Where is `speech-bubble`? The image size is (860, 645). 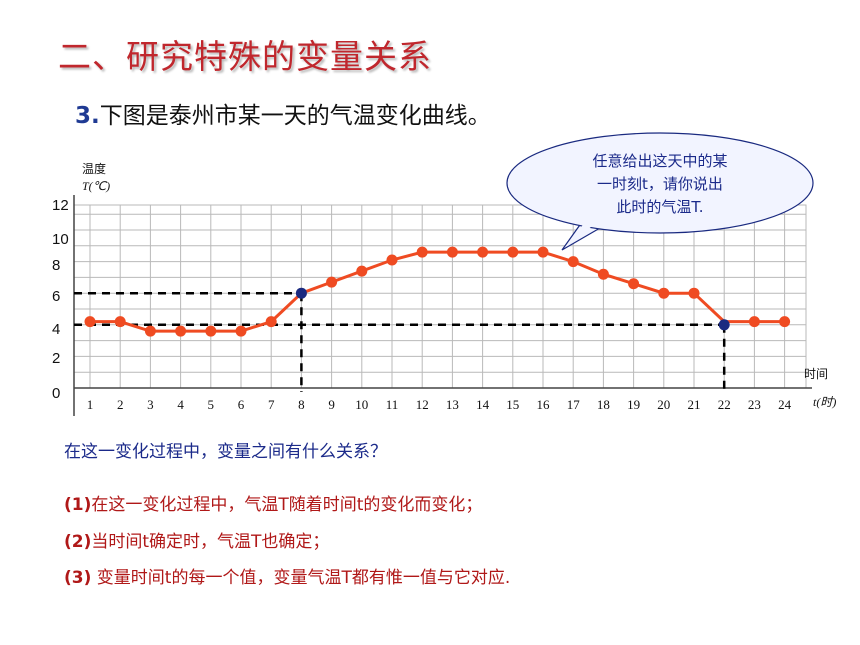
speech-bubble is located at coordinates (660, 191).